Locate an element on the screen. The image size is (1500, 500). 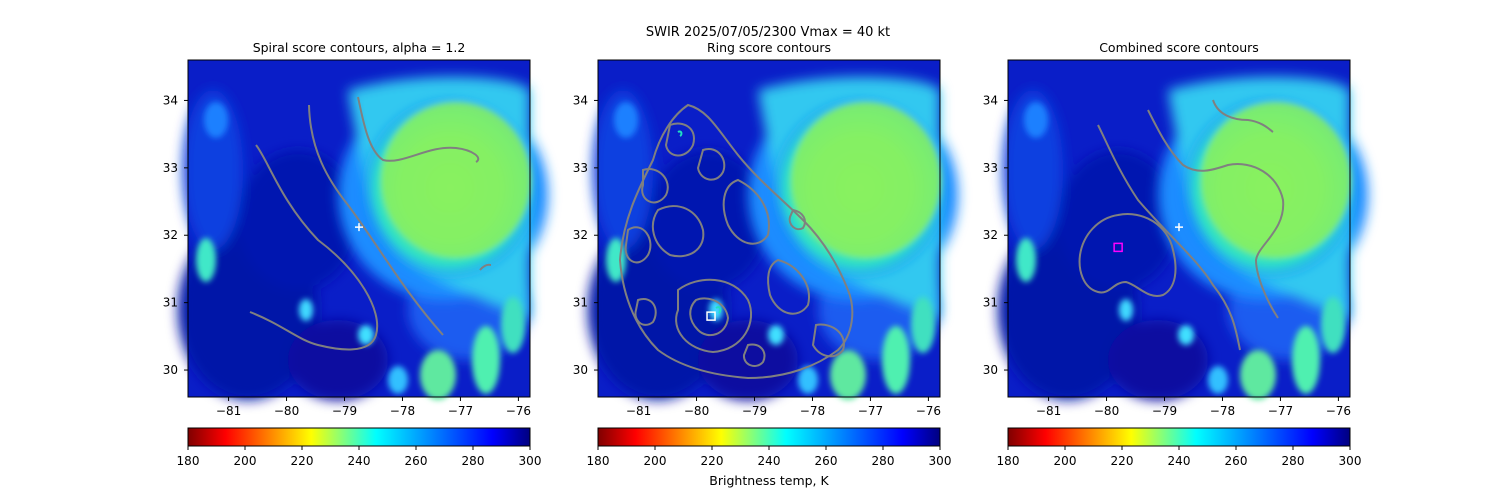
colorbar-spiral: 180 200 220 240 260 280 300 is located at coordinates (359, 447).